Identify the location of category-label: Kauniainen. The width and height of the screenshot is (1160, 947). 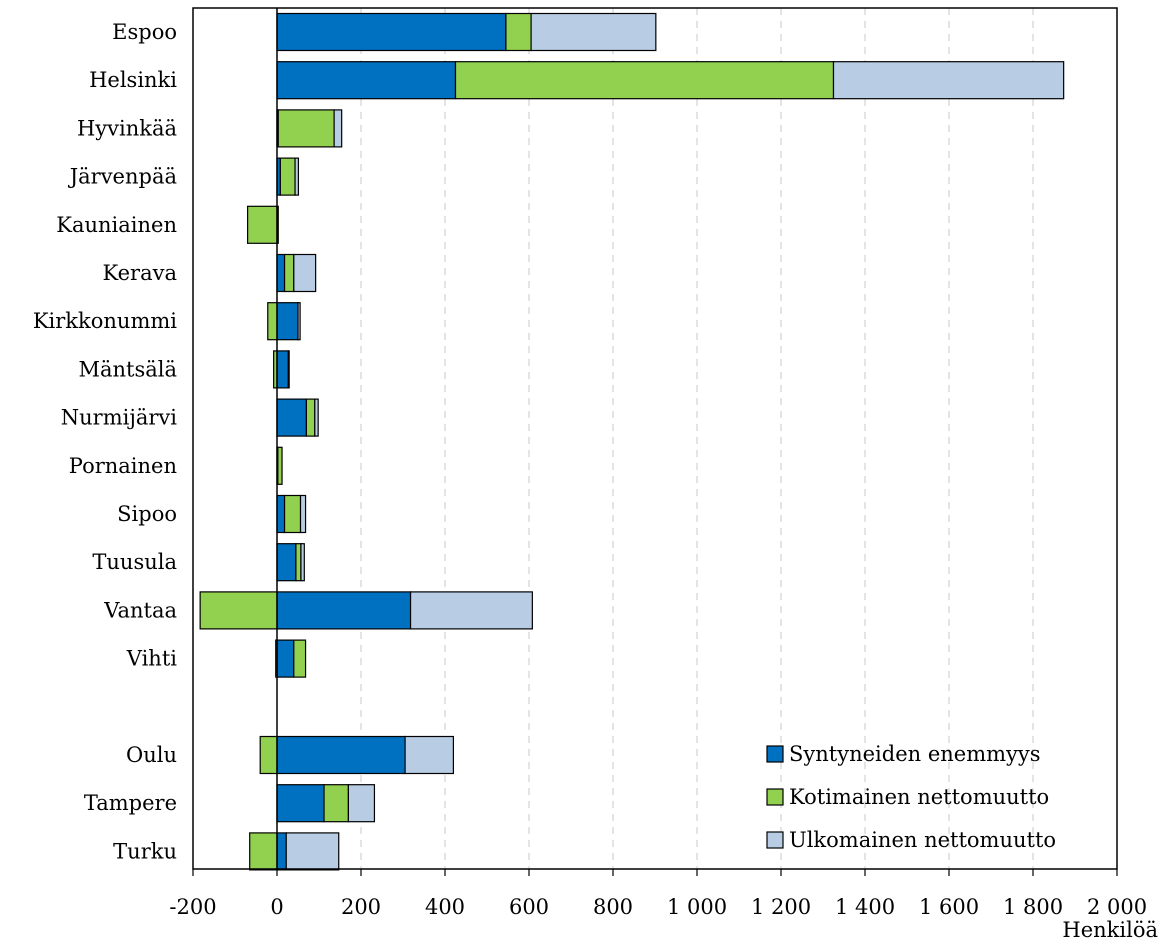
(116, 225).